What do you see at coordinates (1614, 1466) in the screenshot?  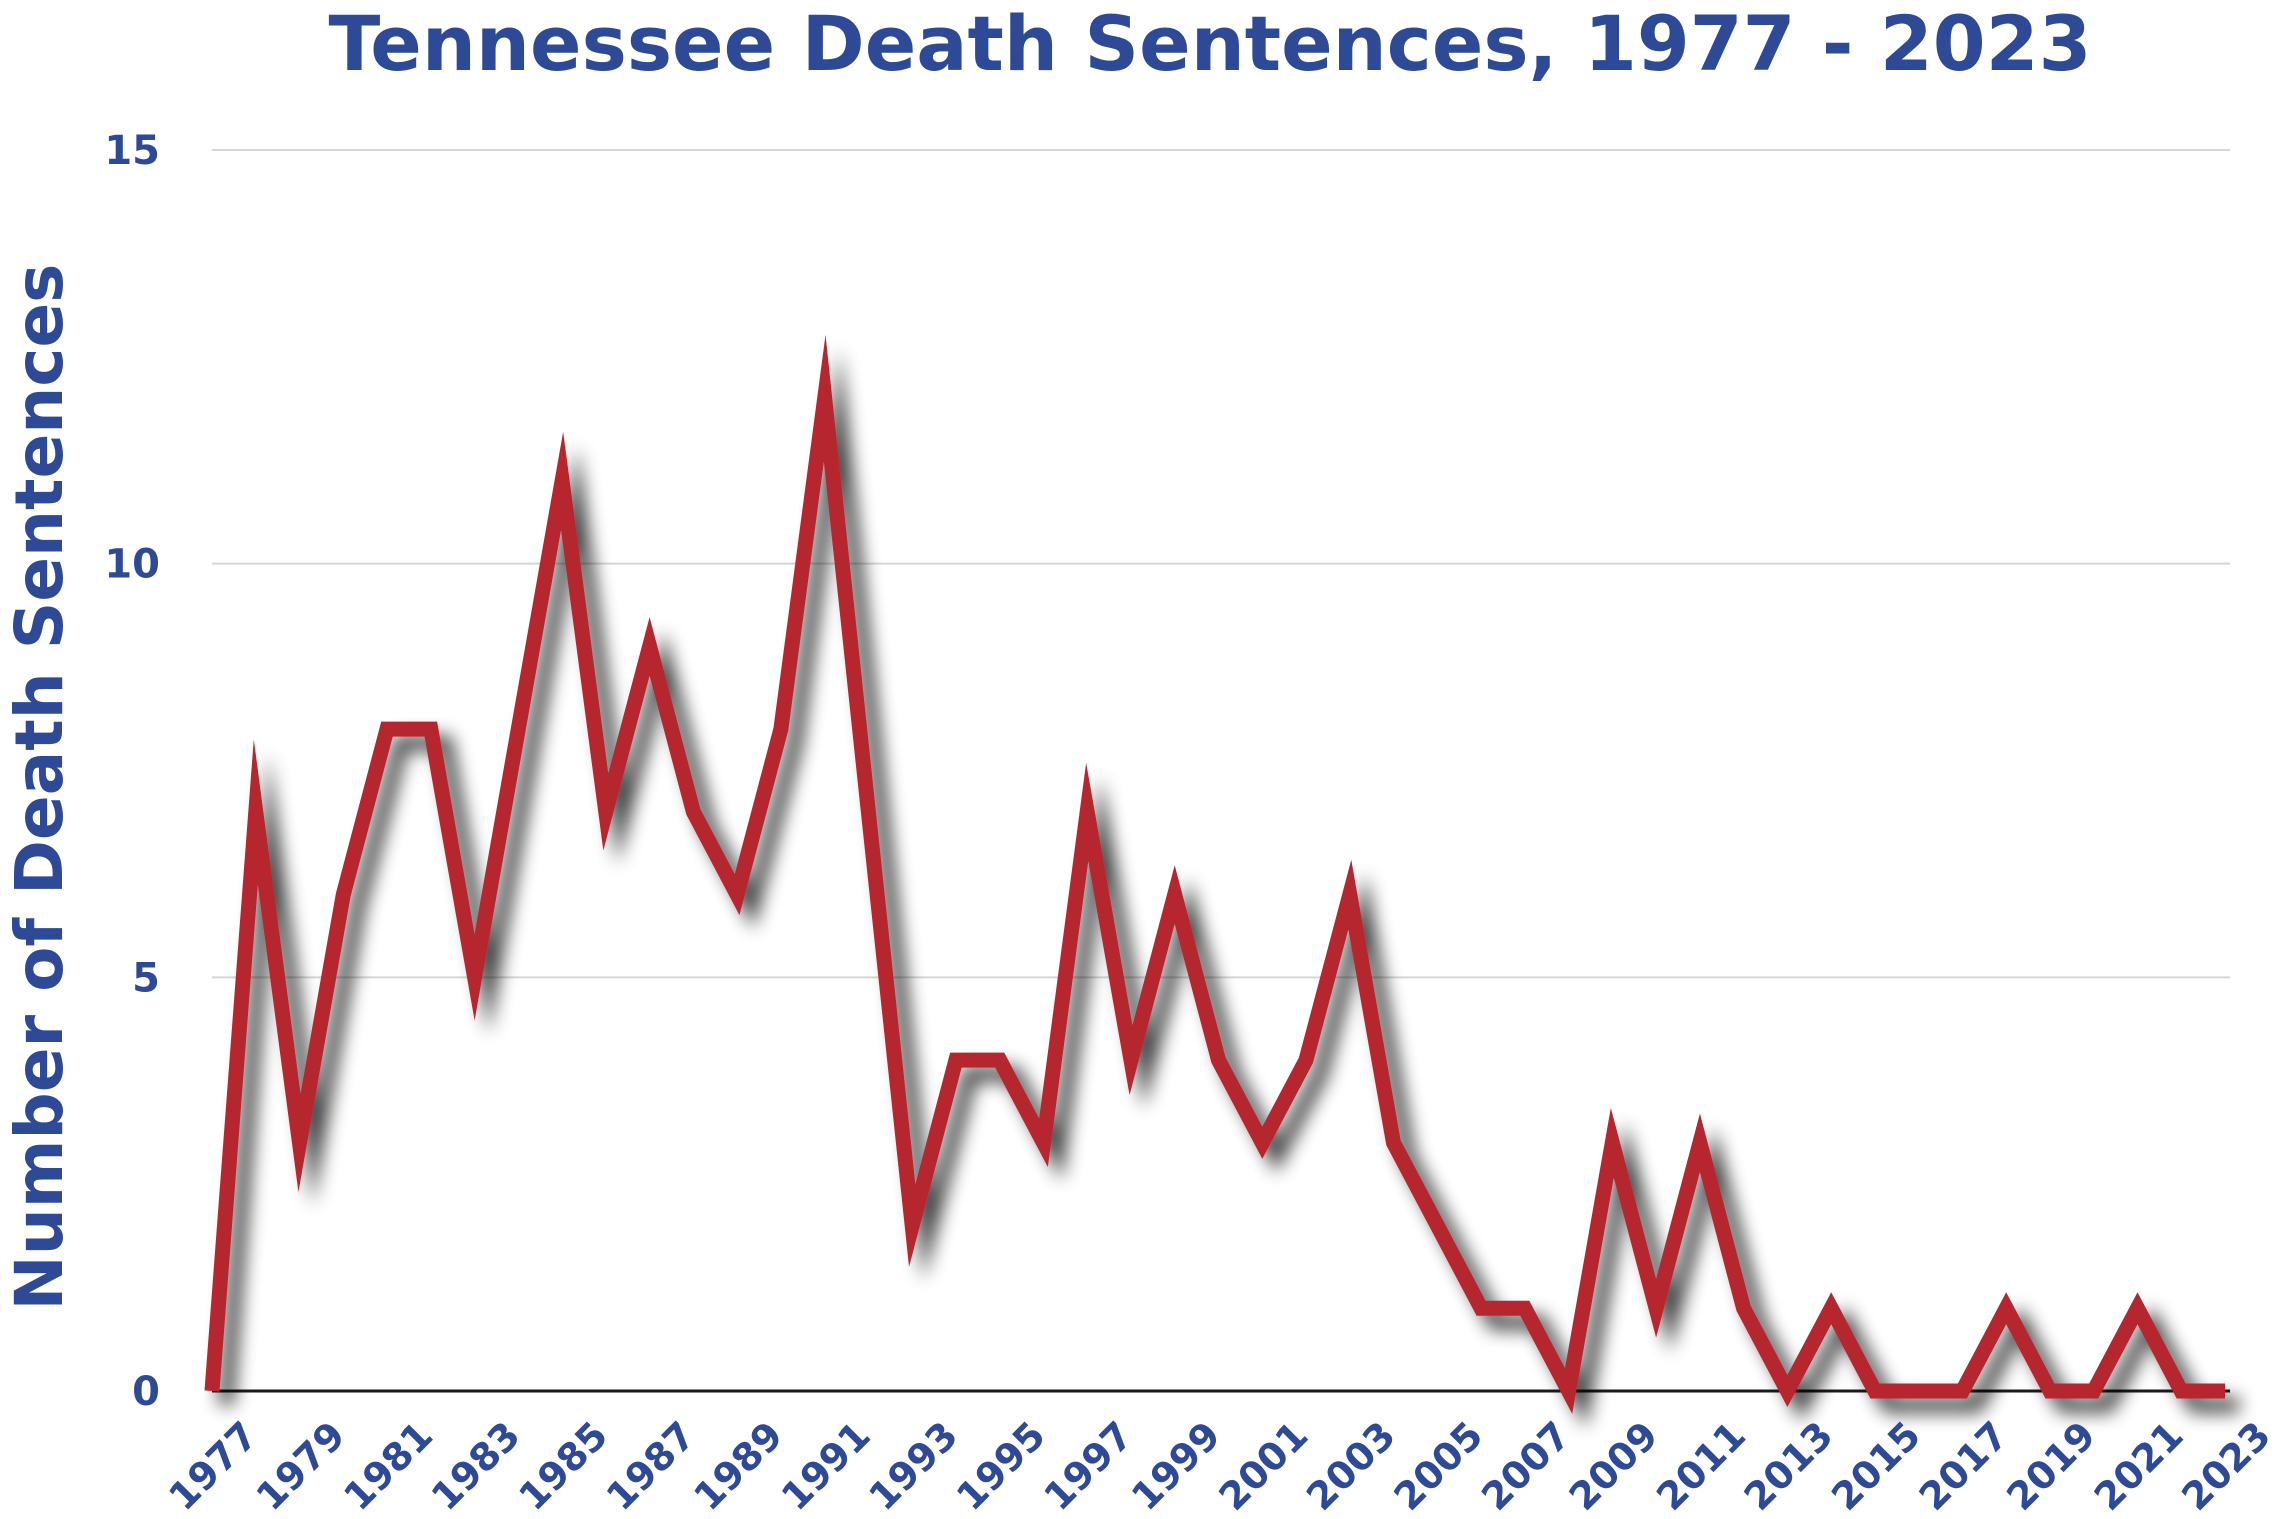 I see `x-tick-label: 2009` at bounding box center [1614, 1466].